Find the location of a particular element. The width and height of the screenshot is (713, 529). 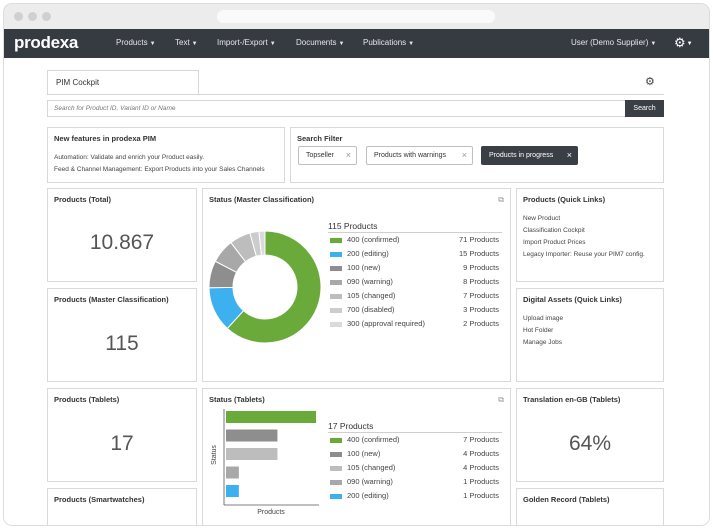

card-title: Products (Smartwatches) is located at coordinates (99, 499).